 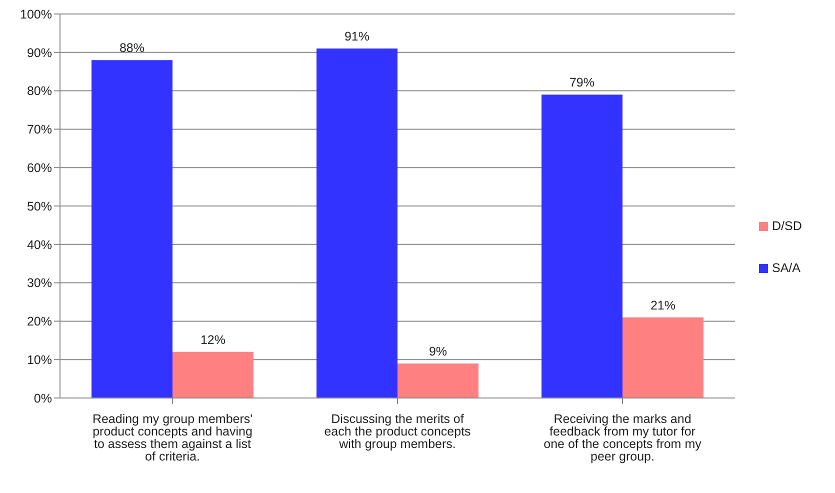 I want to click on y-tick-label: 80%, so click(x=39, y=91).